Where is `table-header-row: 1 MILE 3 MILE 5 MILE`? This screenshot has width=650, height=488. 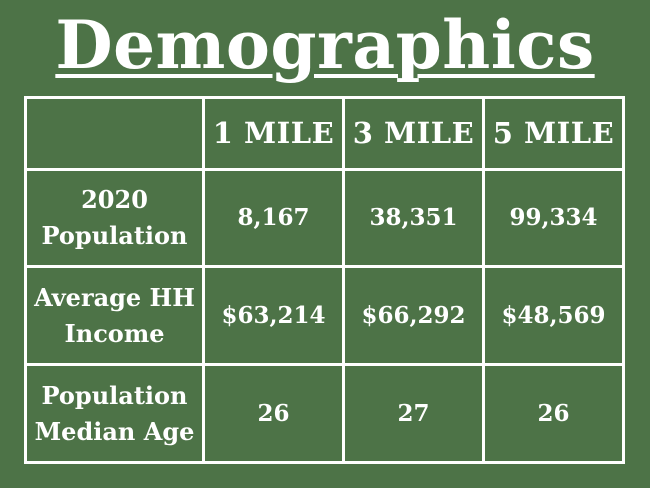 table-header-row: 1 MILE 3 MILE 5 MILE is located at coordinates (324, 133).